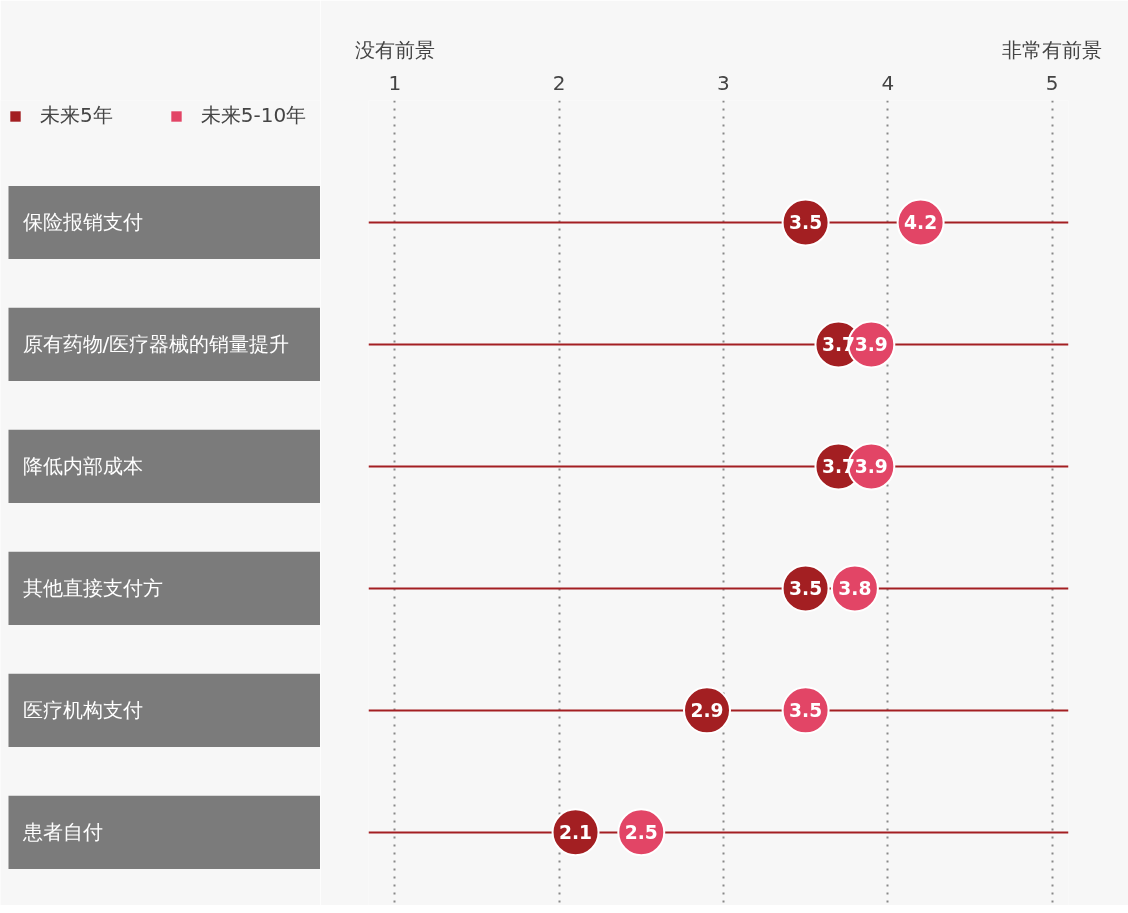  I want to click on text: 非常有前景, so click(1052, 49).